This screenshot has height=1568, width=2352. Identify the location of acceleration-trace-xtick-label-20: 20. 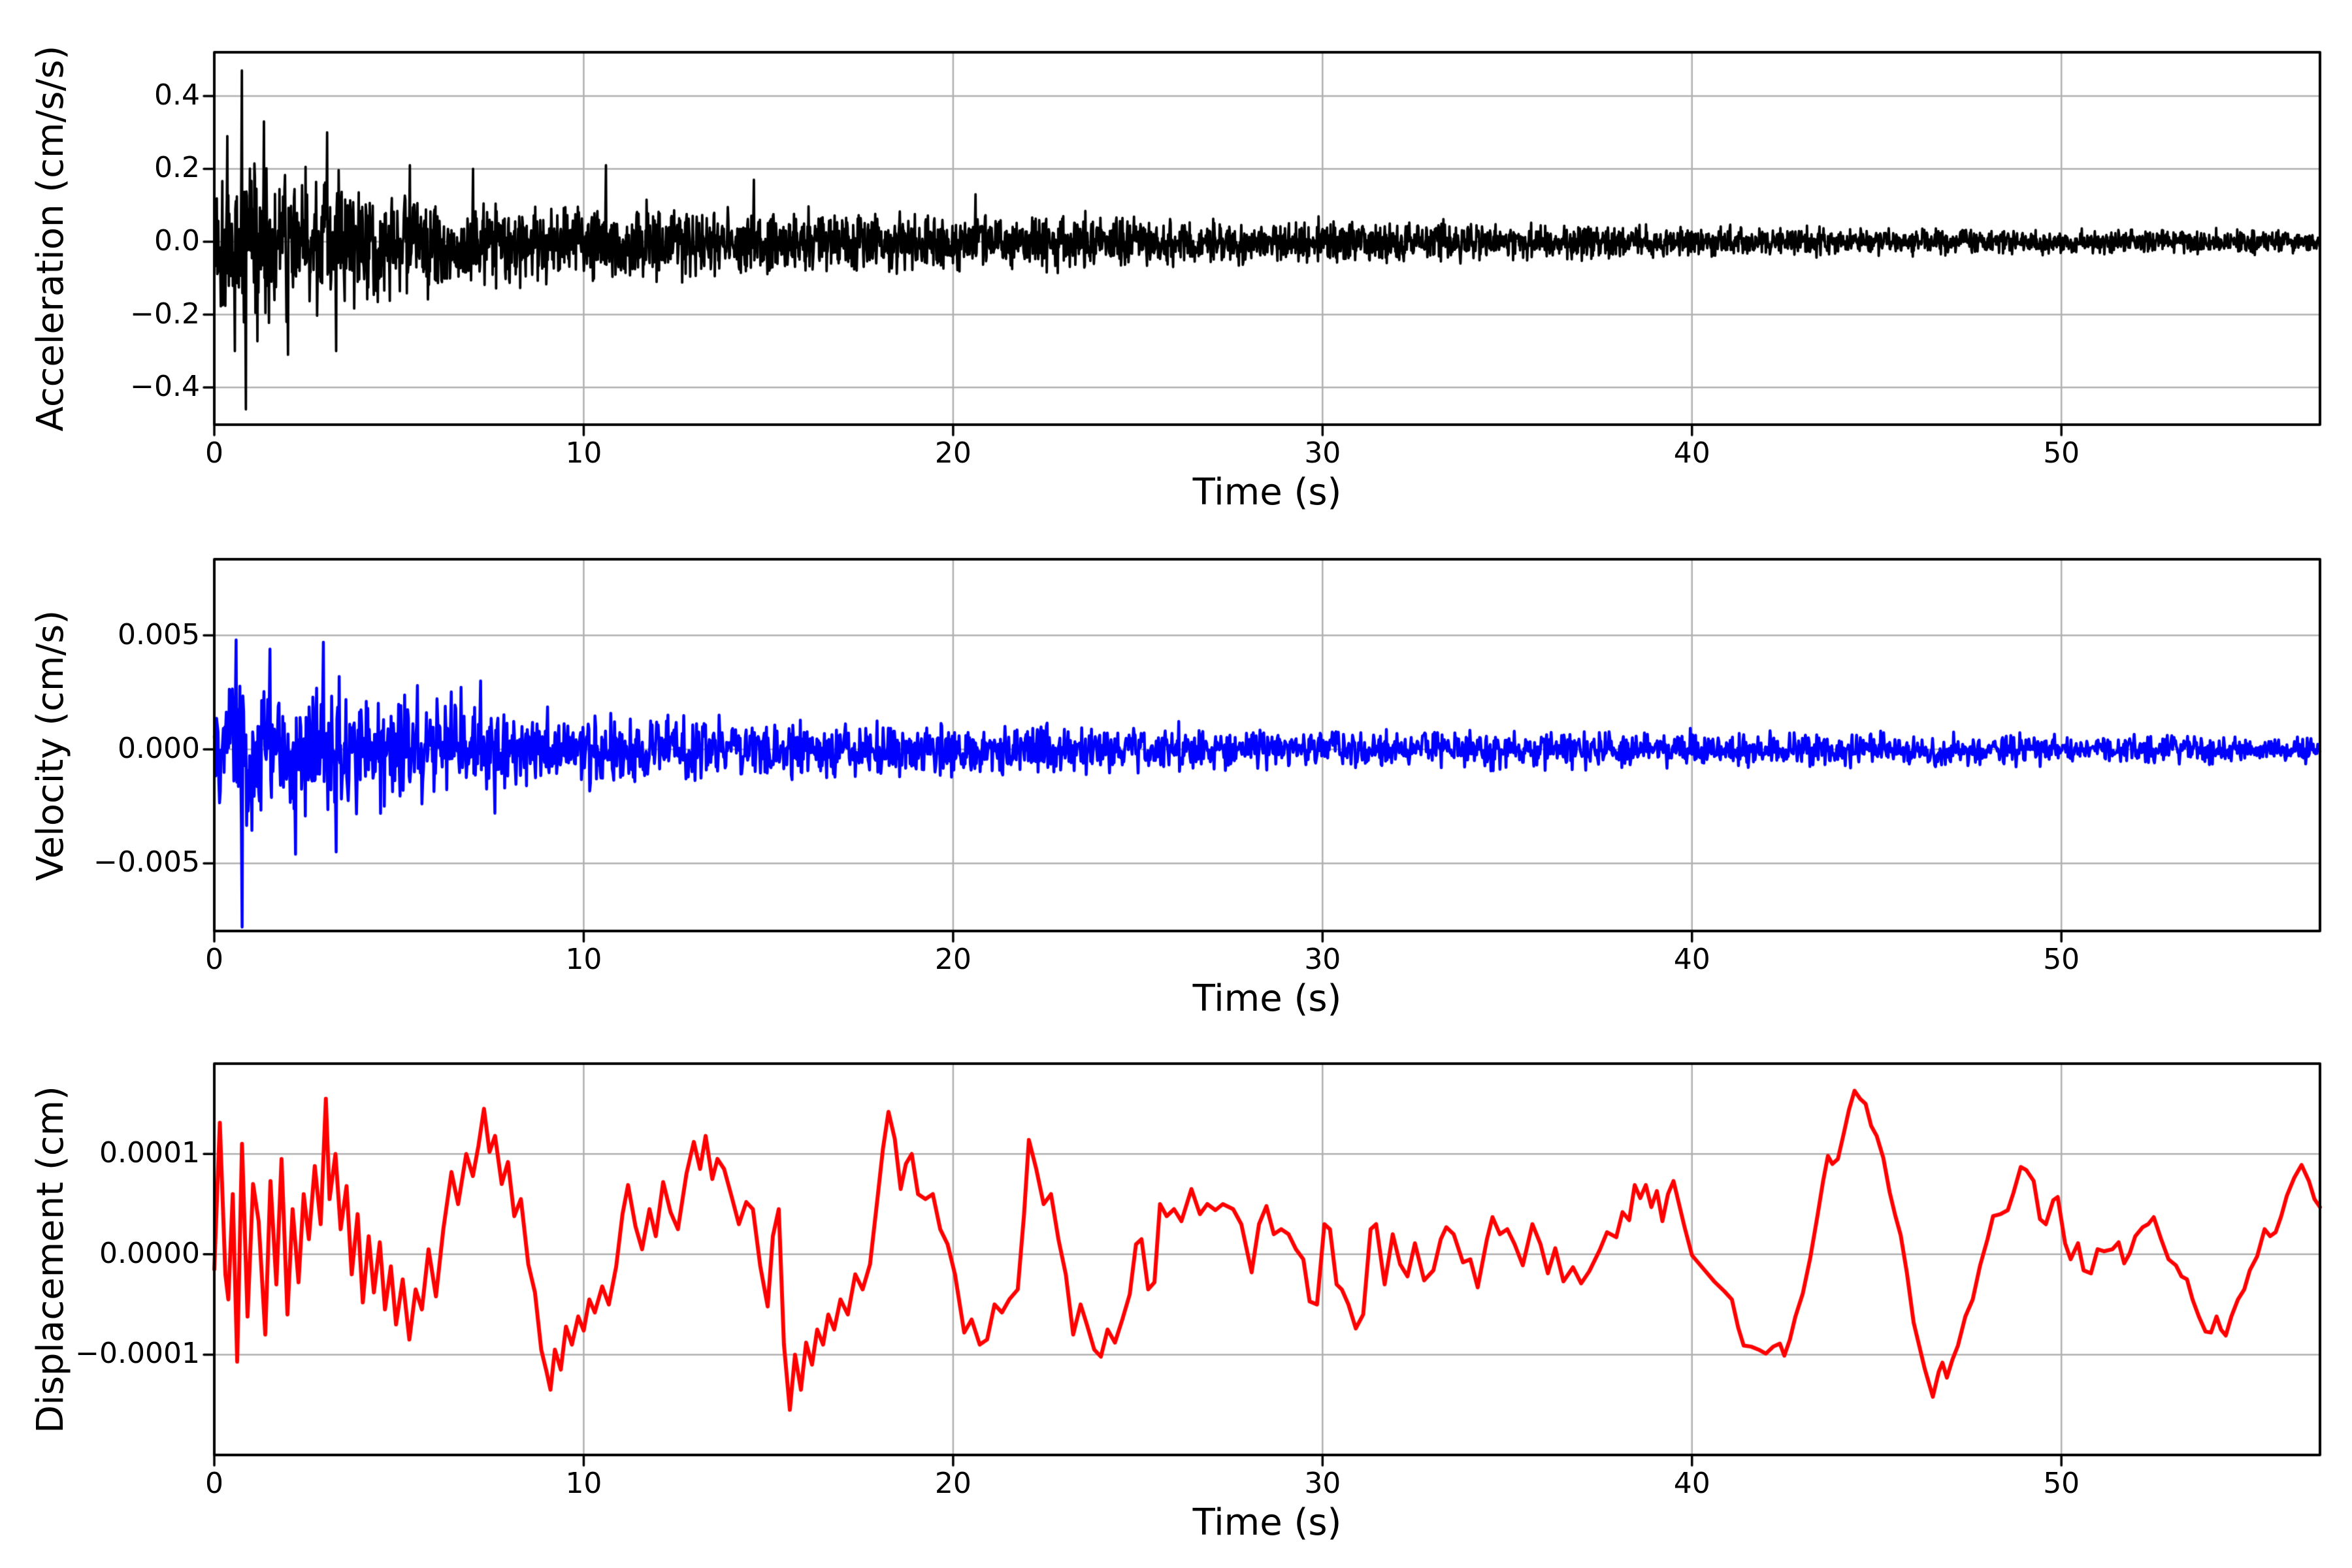
(953, 453).